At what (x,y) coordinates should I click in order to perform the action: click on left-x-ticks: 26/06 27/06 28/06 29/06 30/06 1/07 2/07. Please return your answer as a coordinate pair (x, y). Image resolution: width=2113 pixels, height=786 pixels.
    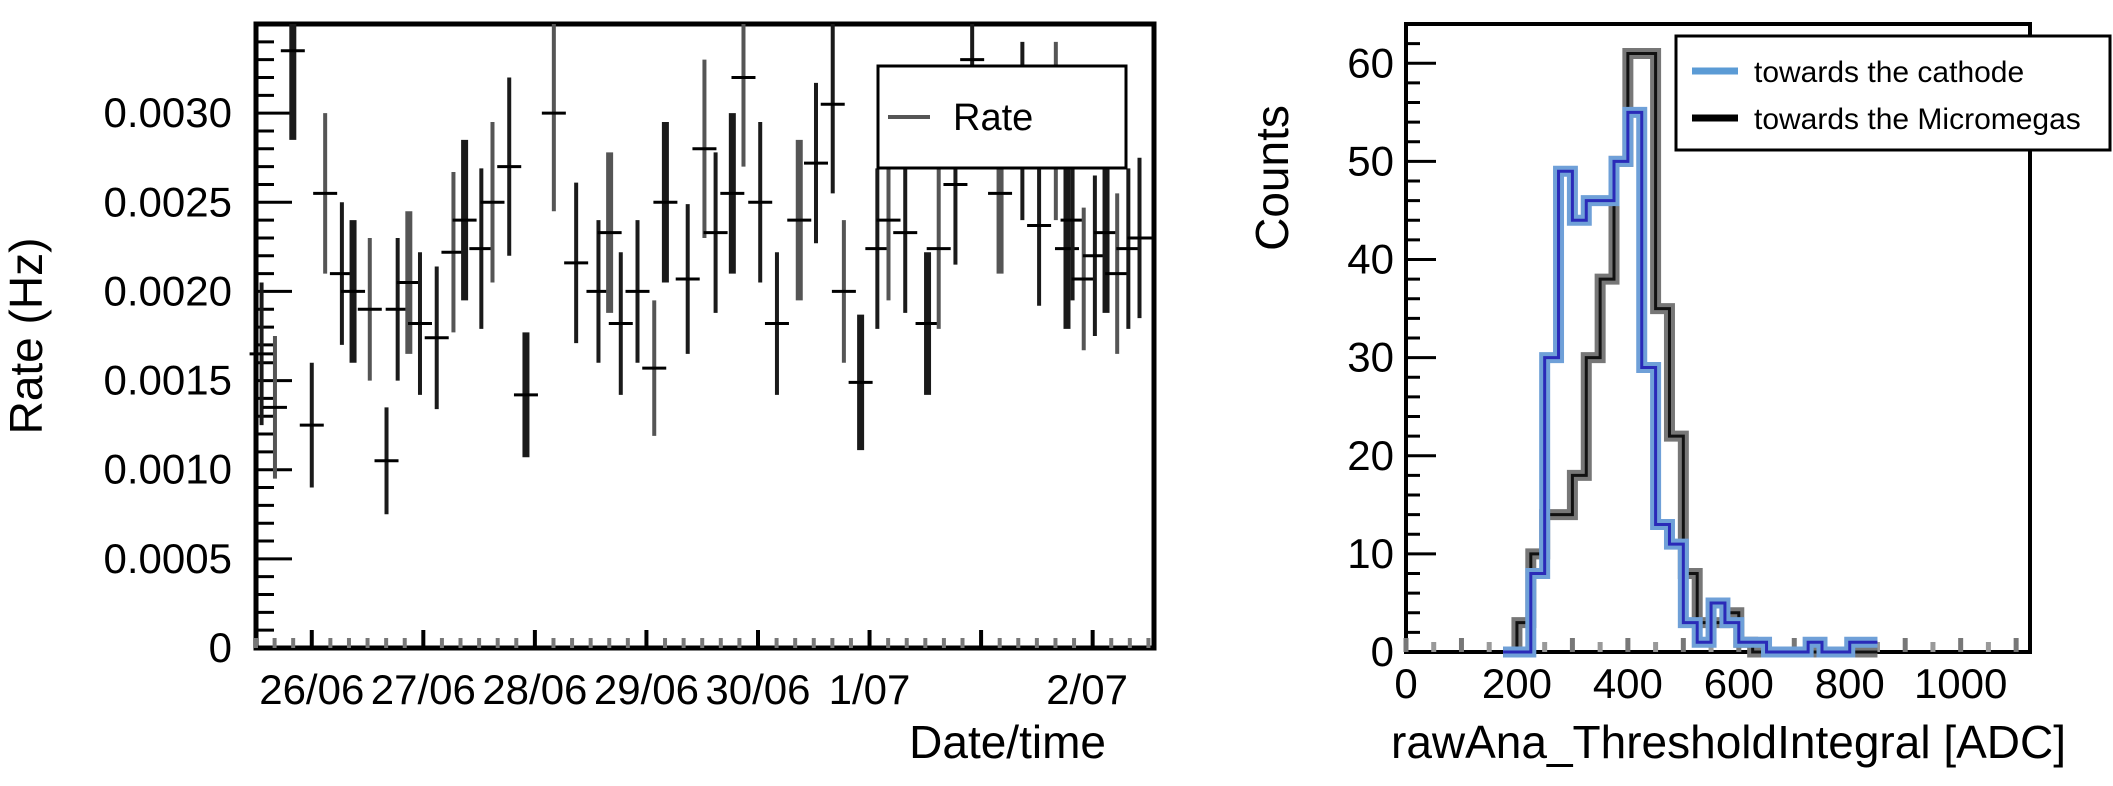
    Looking at the image, I should click on (702, 671).